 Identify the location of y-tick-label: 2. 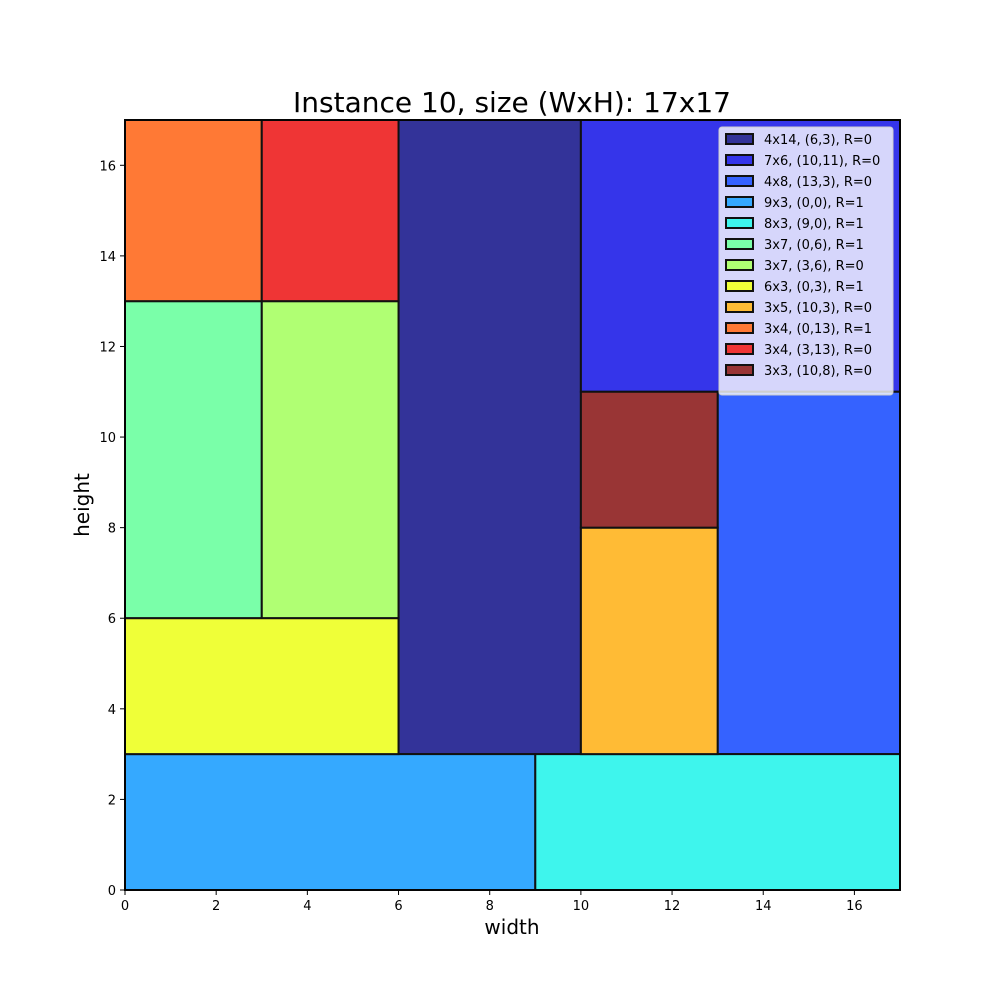
(112, 800).